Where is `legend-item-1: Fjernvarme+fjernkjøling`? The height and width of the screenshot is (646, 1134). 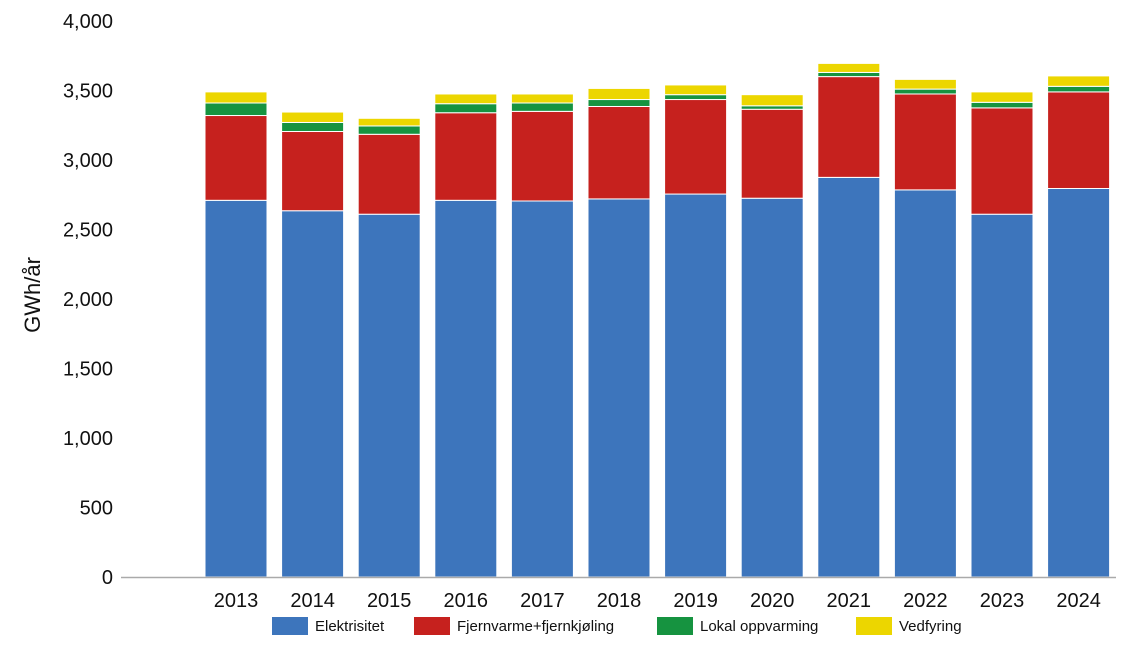
legend-item-1: Fjernvarme+fjernkjøling is located at coordinates (514, 626).